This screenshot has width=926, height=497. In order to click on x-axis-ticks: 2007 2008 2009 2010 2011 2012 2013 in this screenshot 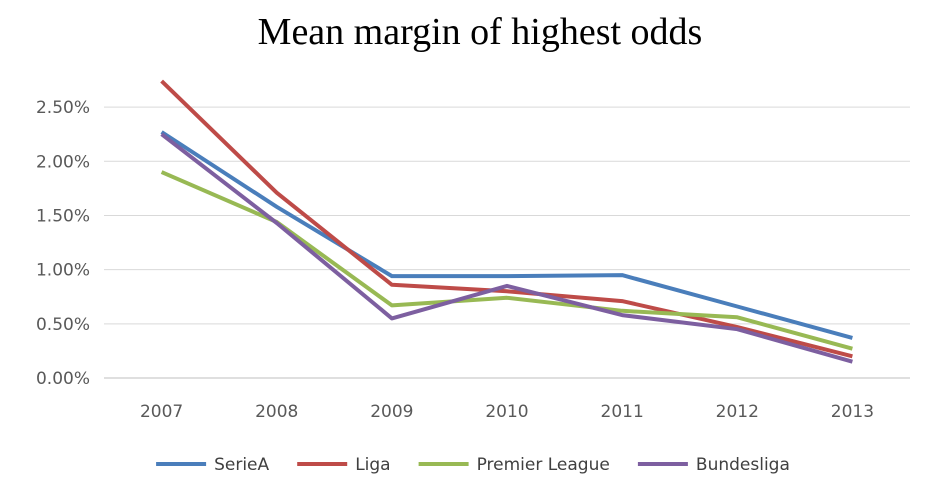, I will do `click(507, 412)`.